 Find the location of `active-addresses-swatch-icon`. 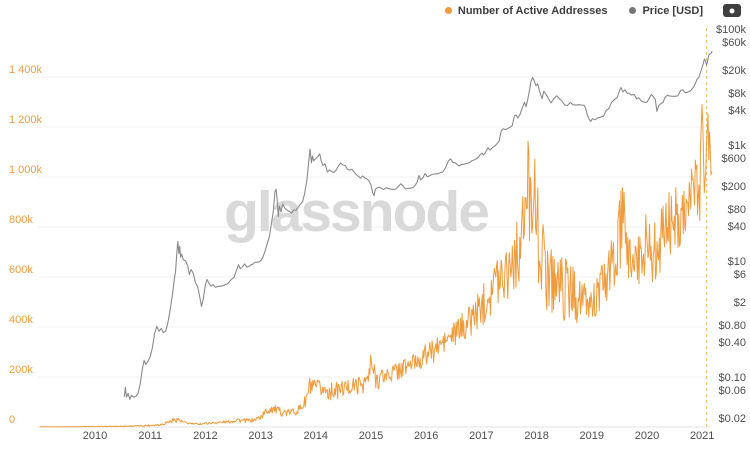

active-addresses-swatch-icon is located at coordinates (448, 10).